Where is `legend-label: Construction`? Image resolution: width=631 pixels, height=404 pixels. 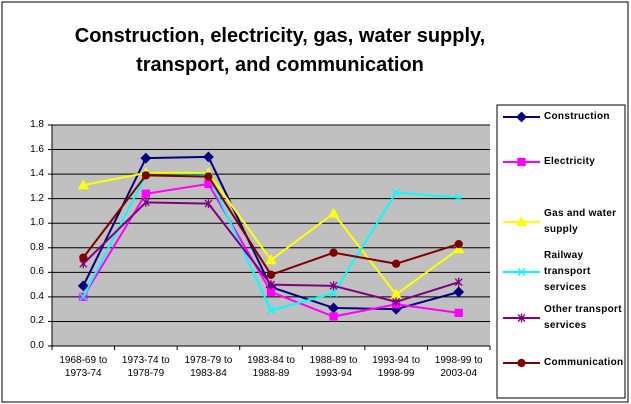
legend-label: Construction is located at coordinates (577, 116).